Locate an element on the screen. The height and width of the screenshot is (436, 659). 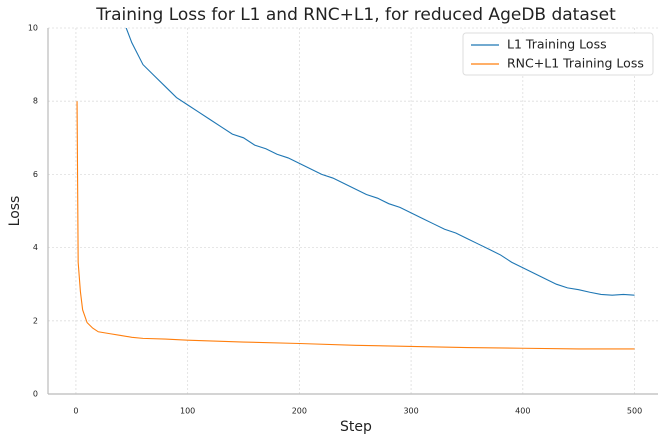
y-tick-label: 8 is located at coordinates (35, 101).